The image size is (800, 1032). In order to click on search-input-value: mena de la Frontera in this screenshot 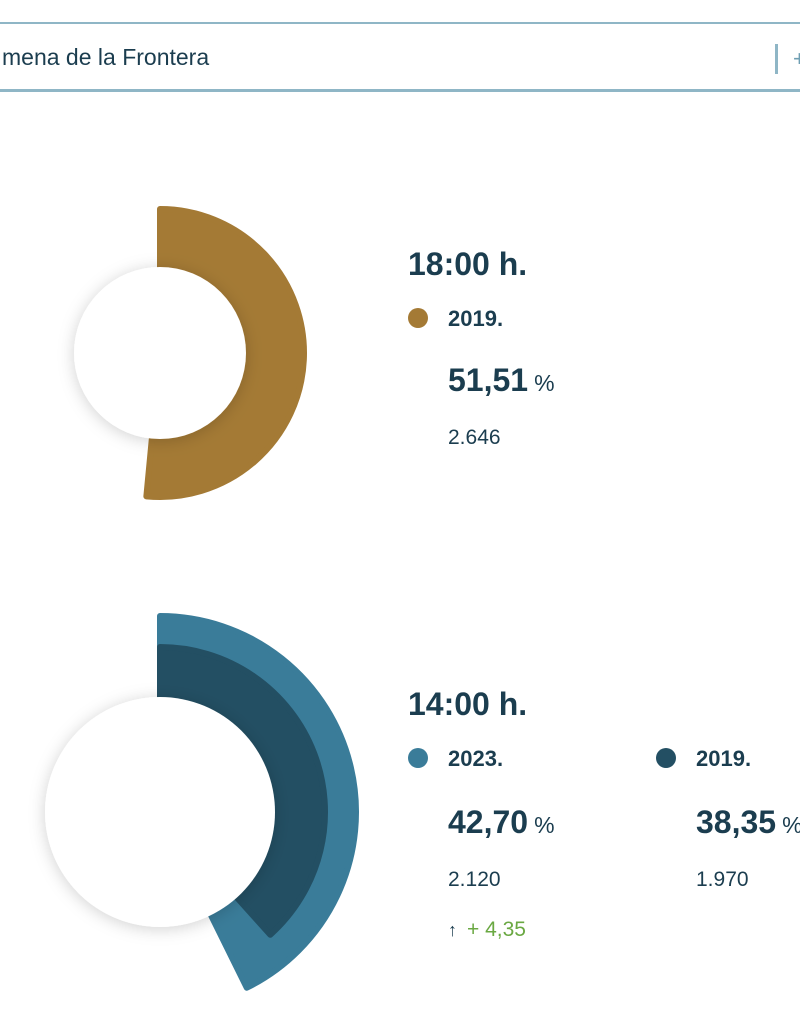, I will do `click(106, 57)`.